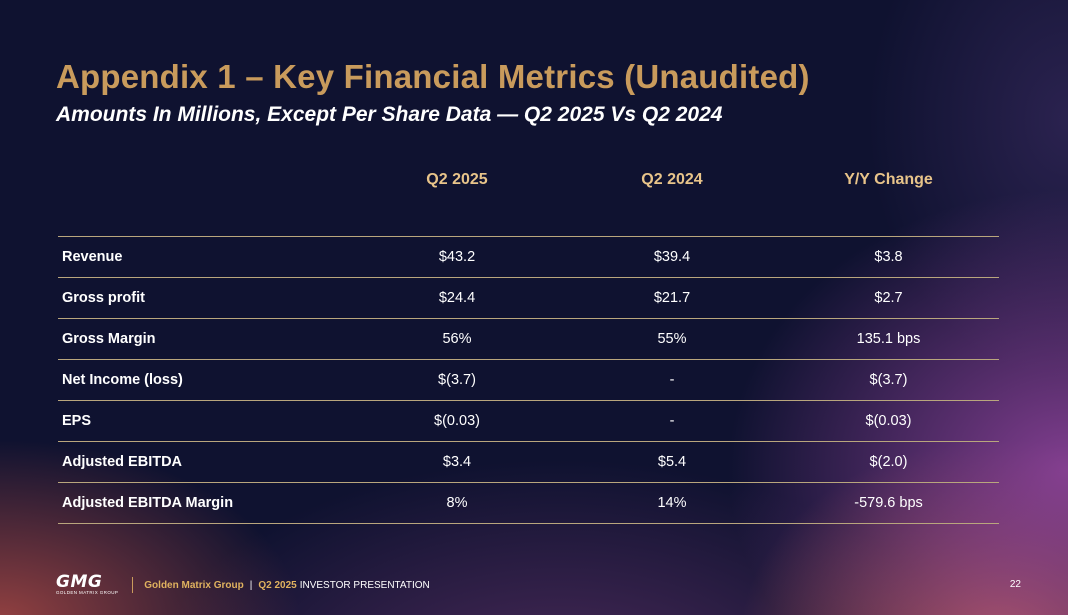 This screenshot has width=1068, height=615. What do you see at coordinates (672, 503) in the screenshot?
I see `cell-q2-2024: 14%` at bounding box center [672, 503].